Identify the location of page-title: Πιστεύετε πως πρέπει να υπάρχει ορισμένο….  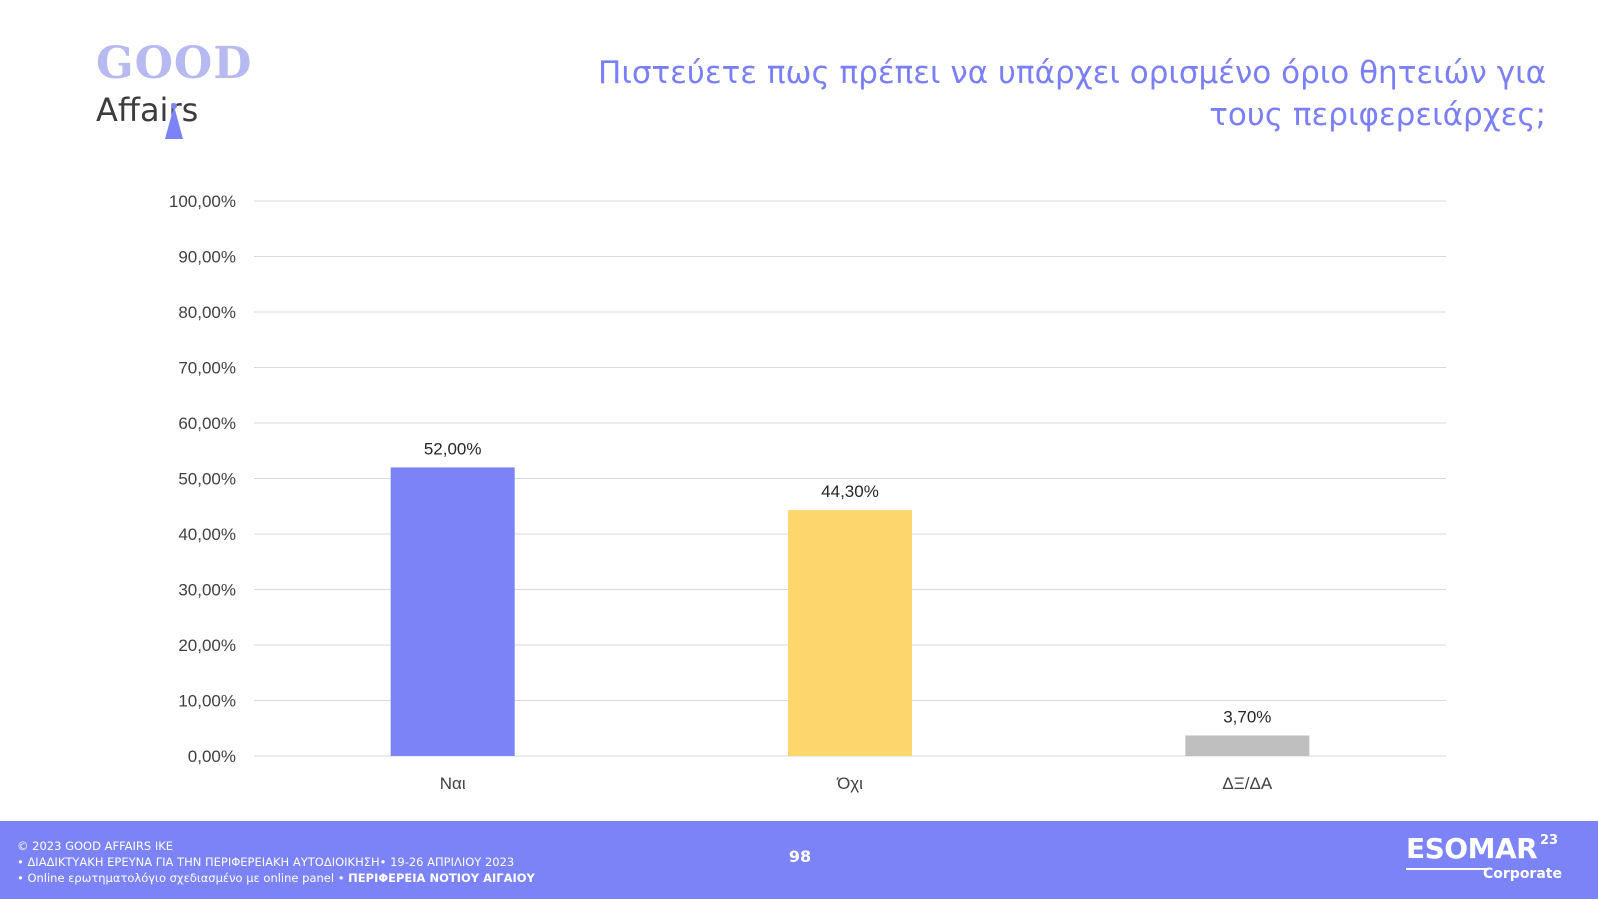
(1072, 94).